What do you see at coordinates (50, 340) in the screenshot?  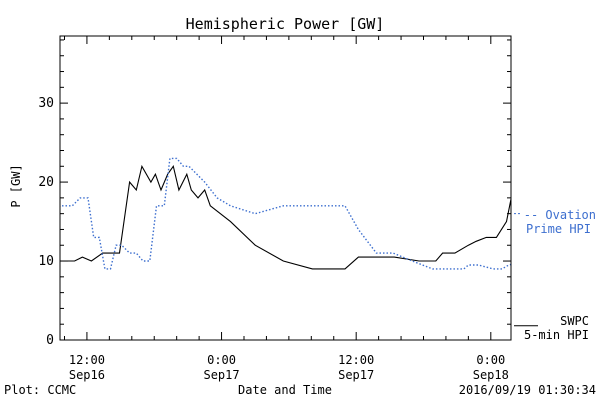 I see `y-tick-label: 0` at bounding box center [50, 340].